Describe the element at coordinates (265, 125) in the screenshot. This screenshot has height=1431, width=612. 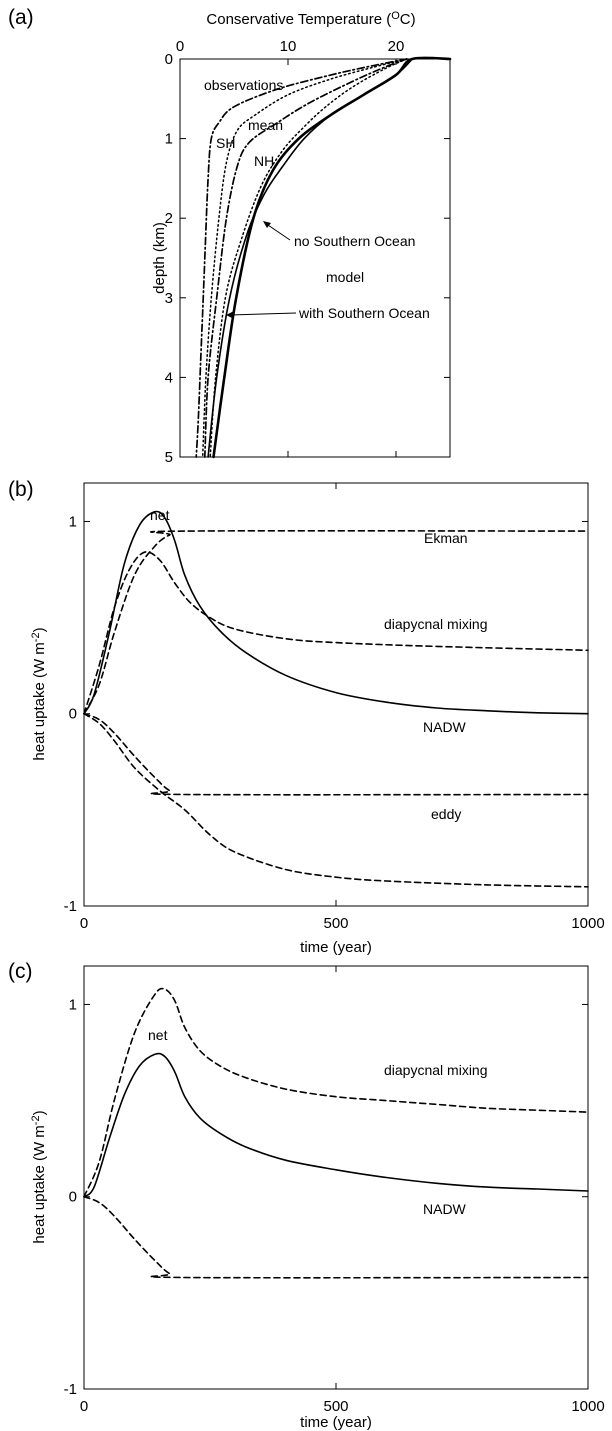
I see `annotation-mean: mean` at that location.